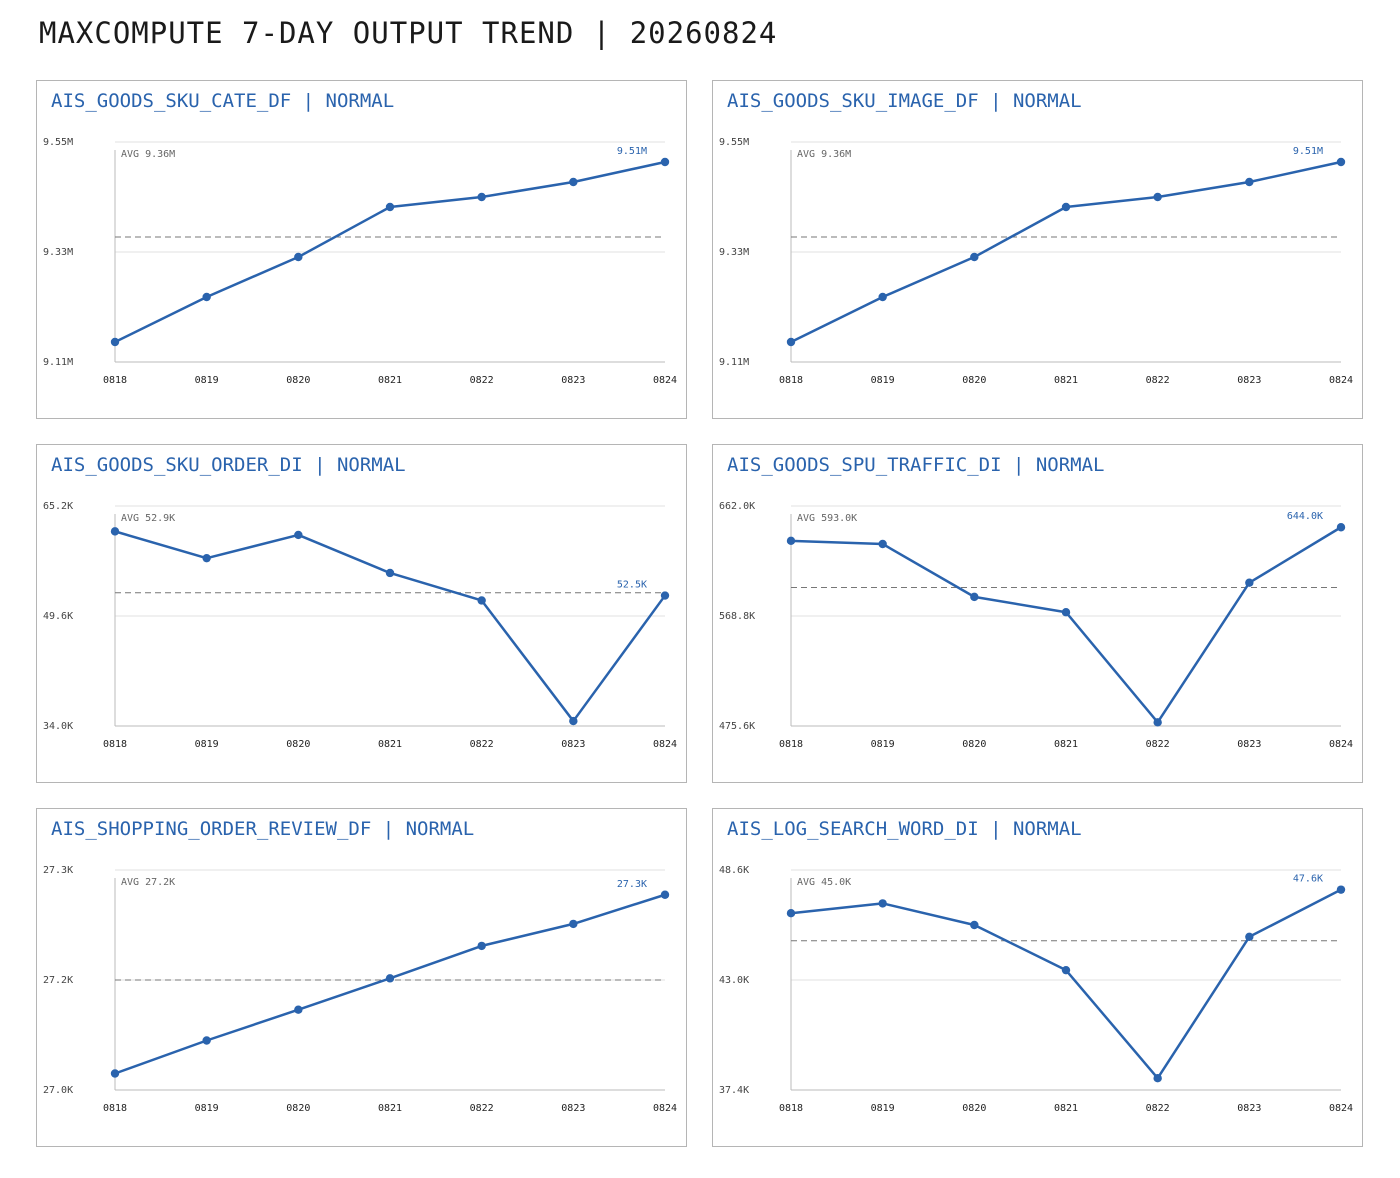 The image size is (1400, 1178). Describe the element at coordinates (737, 616) in the screenshot. I see `y-tick-label: 568.8K` at that location.